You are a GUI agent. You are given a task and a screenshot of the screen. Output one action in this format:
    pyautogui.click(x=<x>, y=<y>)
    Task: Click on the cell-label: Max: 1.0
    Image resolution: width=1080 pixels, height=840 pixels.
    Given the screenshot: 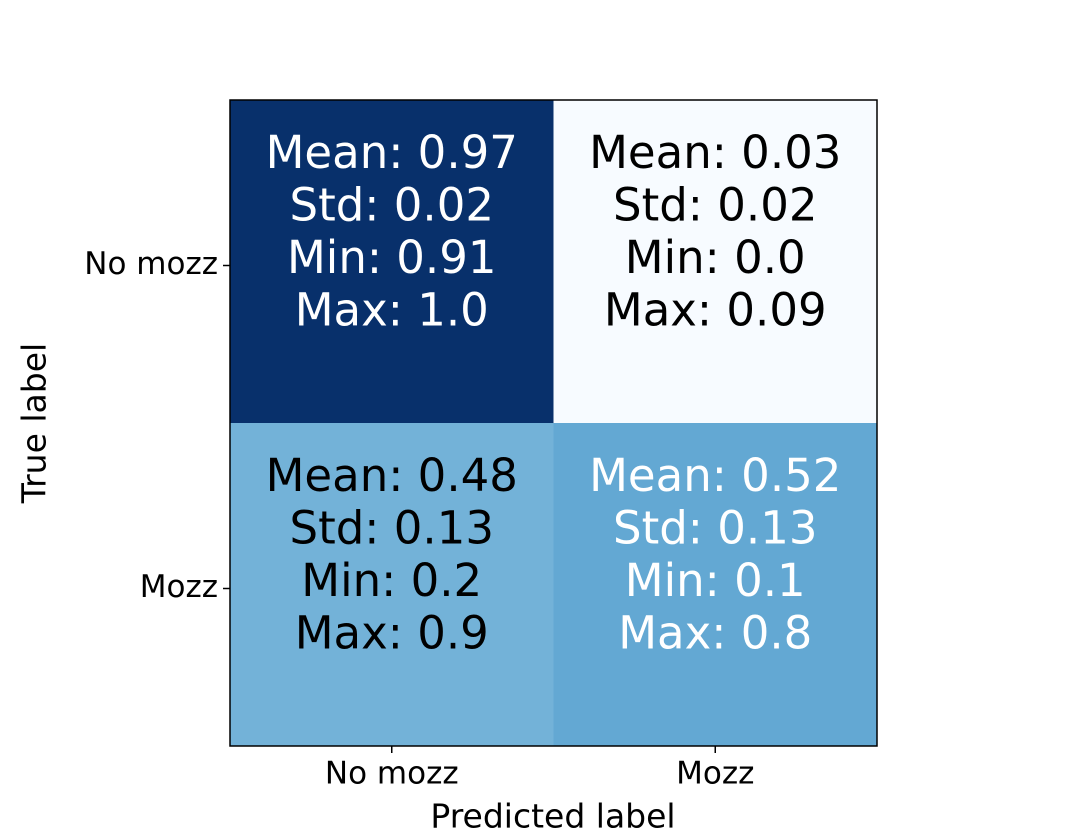 What is the action you would take?
    pyautogui.click(x=392, y=309)
    